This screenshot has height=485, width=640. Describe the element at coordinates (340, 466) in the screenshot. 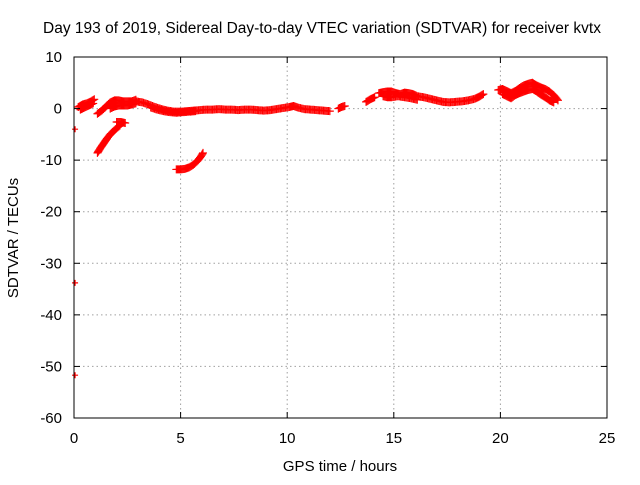

I see `x-axis-label: GPS time / hours` at that location.